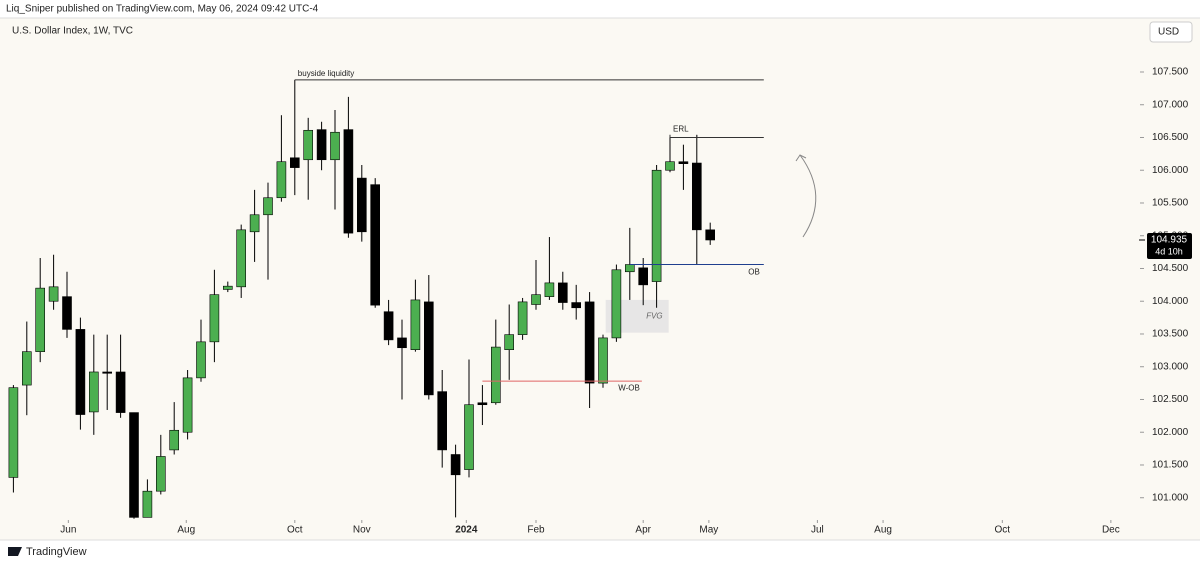  I want to click on x-tick-label: May, so click(708, 530).